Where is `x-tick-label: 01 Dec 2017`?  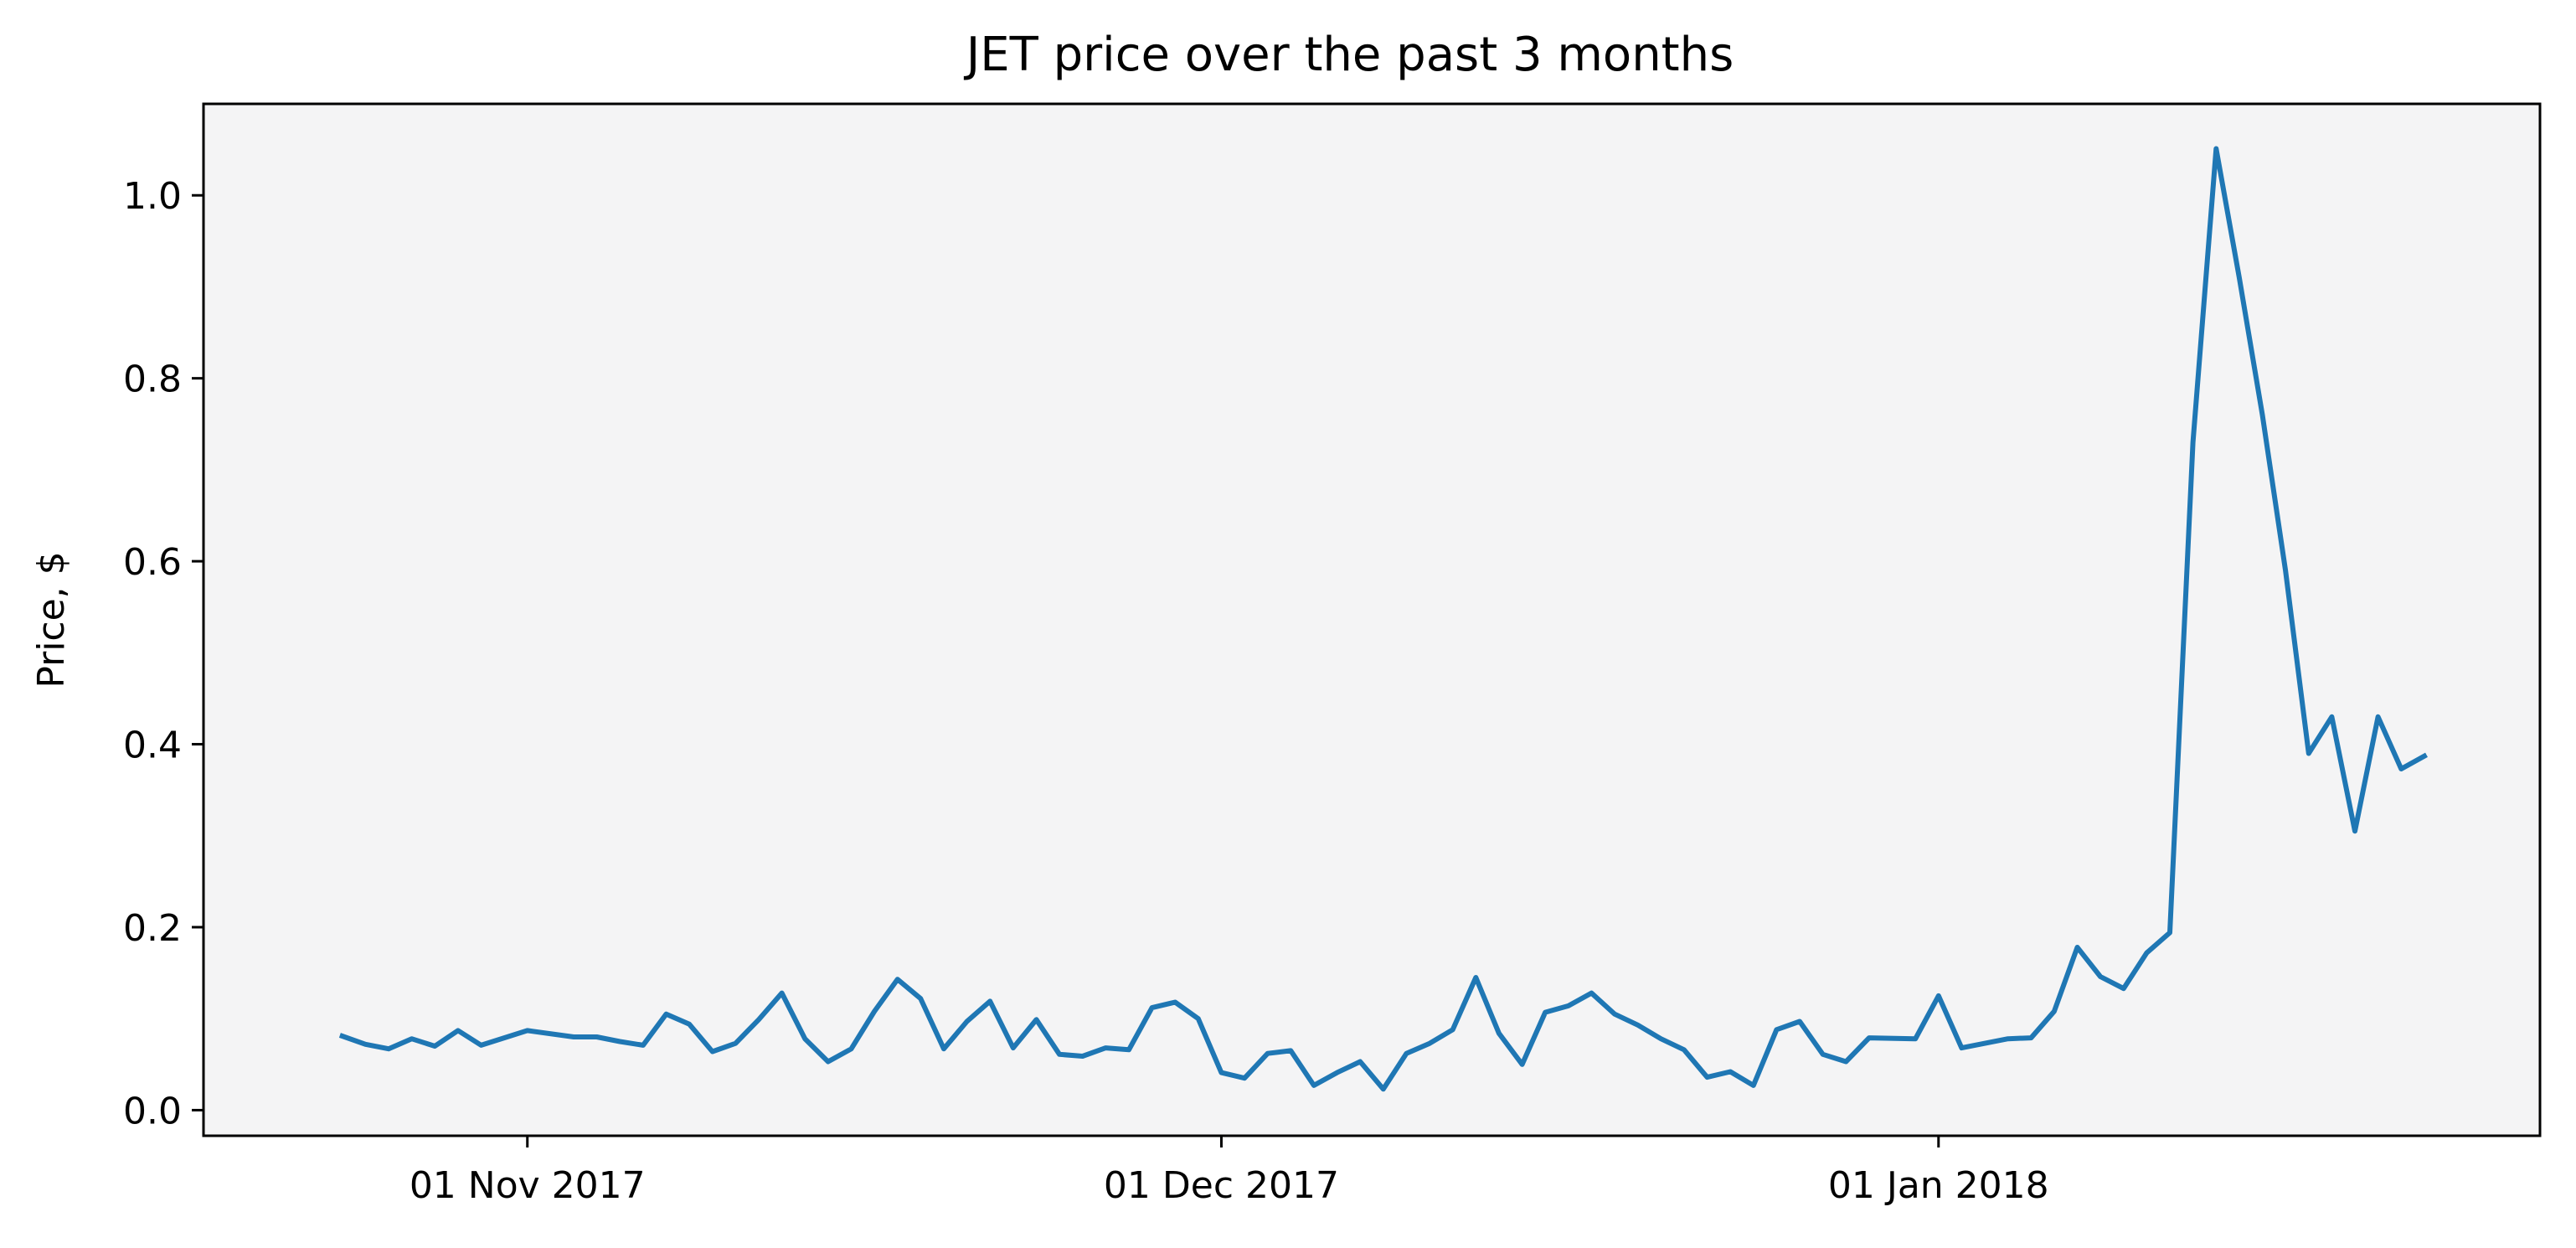
x-tick-label: 01 Dec 2017 is located at coordinates (1221, 1185).